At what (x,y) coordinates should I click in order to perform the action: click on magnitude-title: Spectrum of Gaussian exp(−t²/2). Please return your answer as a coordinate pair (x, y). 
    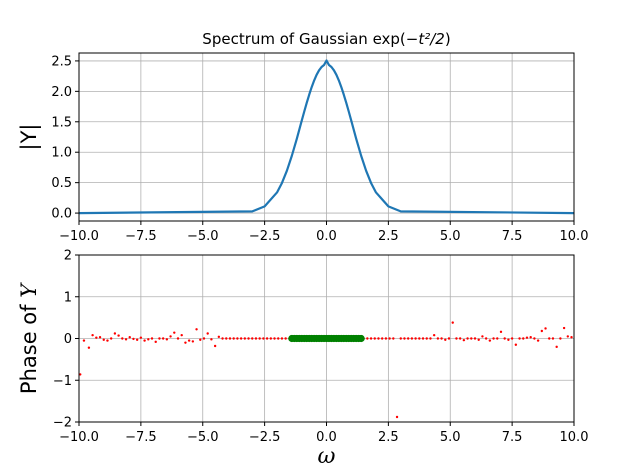
    Looking at the image, I should click on (326, 39).